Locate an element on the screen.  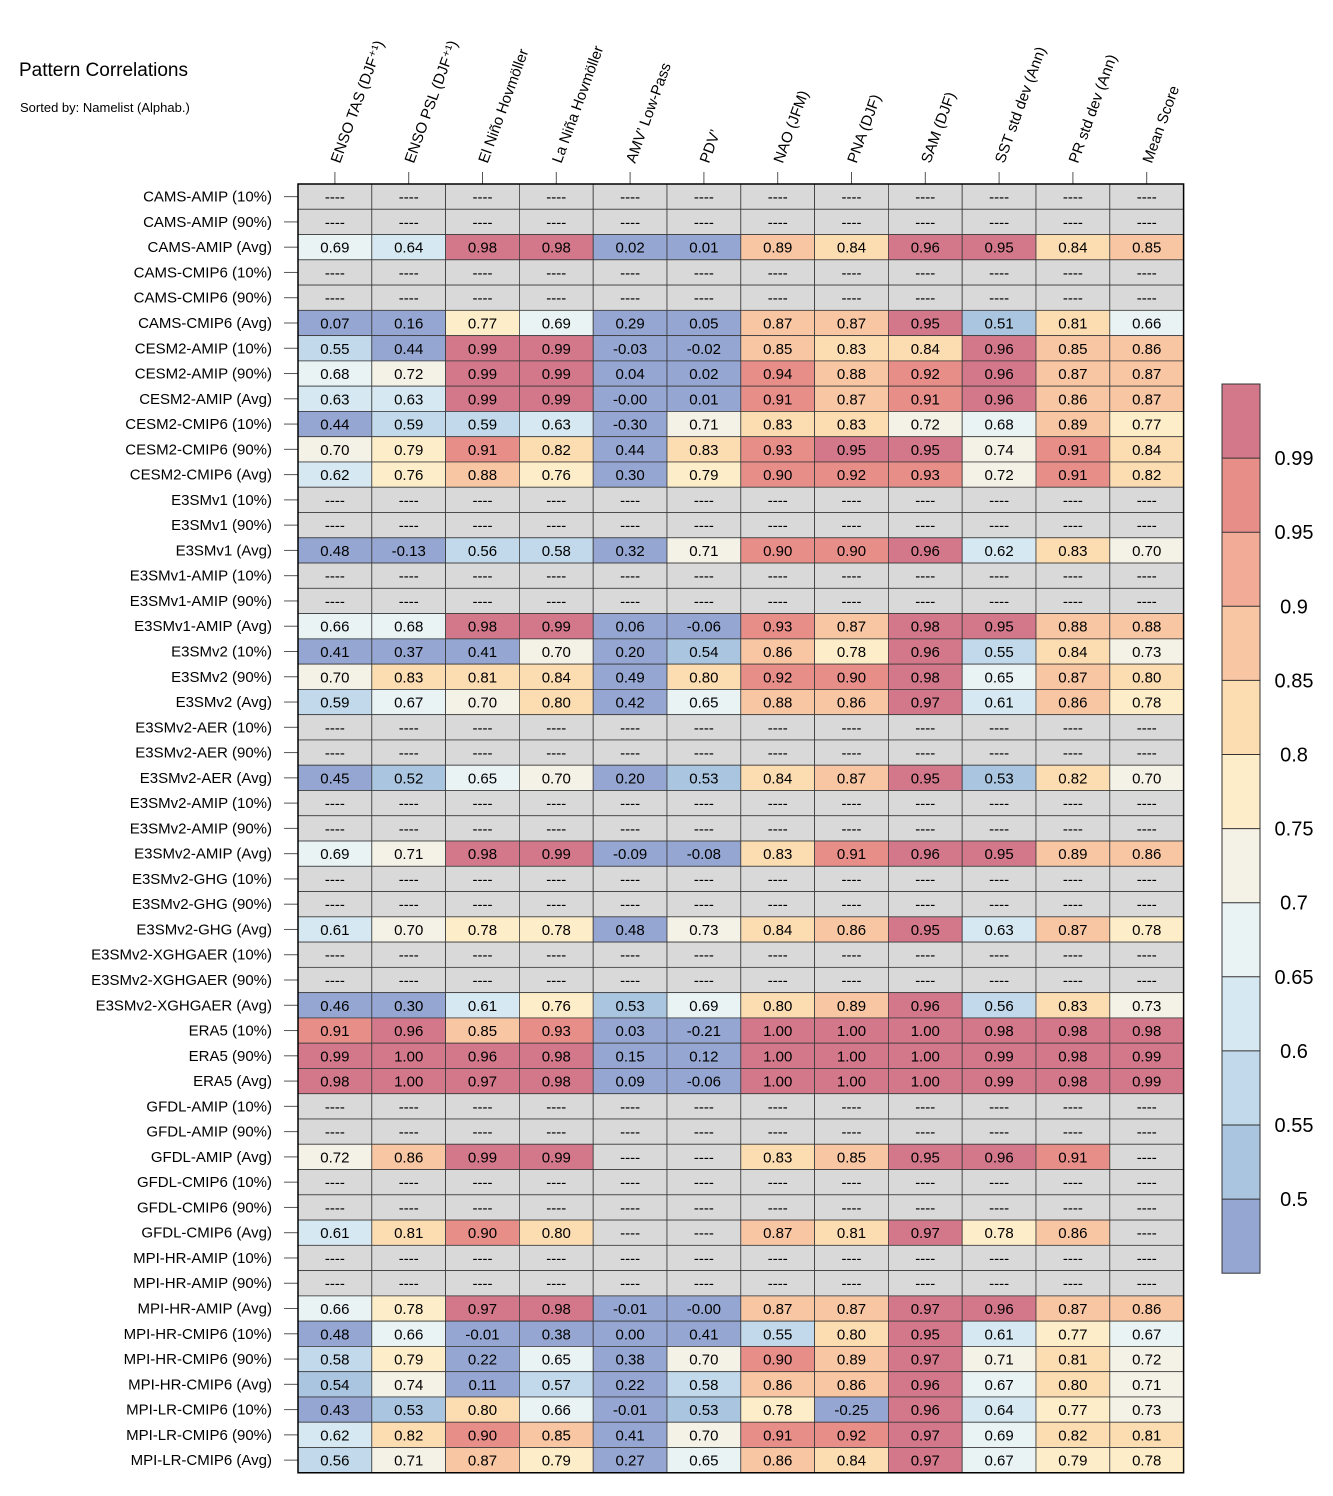
cell-value: 0.81 is located at coordinates (408, 1233).